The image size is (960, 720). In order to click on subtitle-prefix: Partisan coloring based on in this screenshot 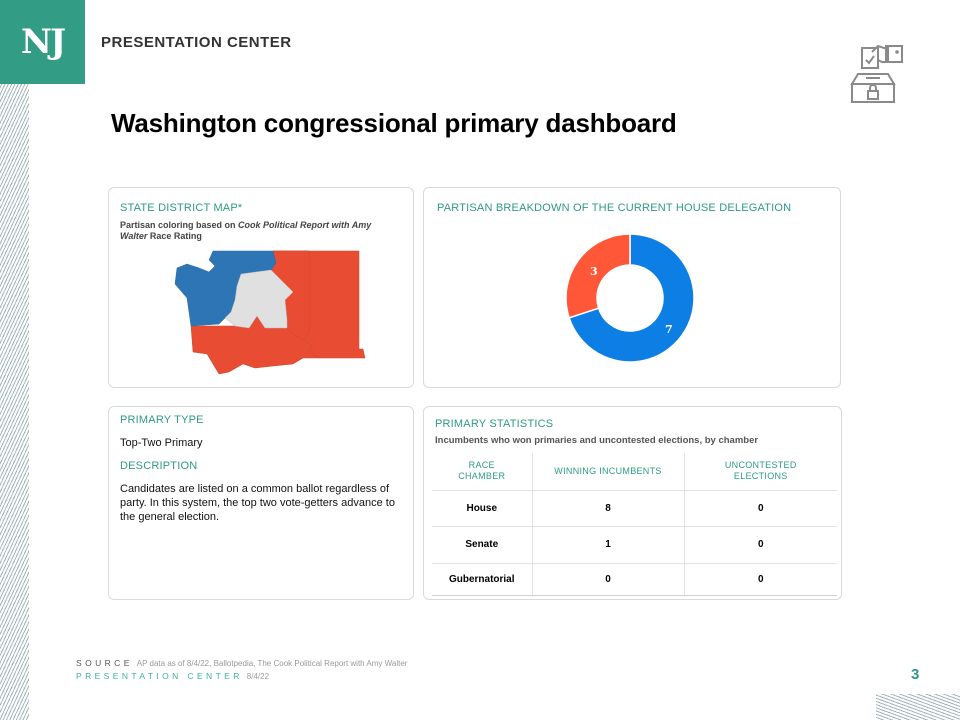, I will do `click(179, 225)`.